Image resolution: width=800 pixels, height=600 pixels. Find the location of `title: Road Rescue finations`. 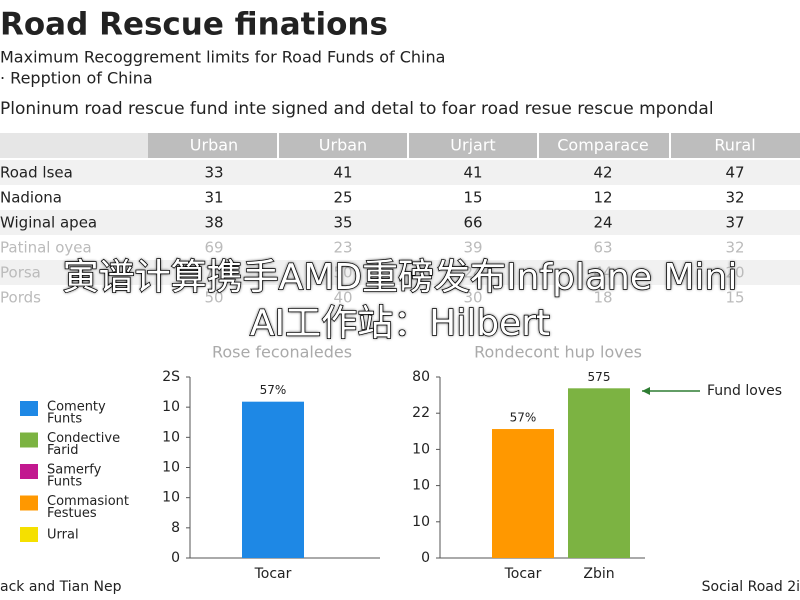

title: Road Rescue finations is located at coordinates (194, 25).